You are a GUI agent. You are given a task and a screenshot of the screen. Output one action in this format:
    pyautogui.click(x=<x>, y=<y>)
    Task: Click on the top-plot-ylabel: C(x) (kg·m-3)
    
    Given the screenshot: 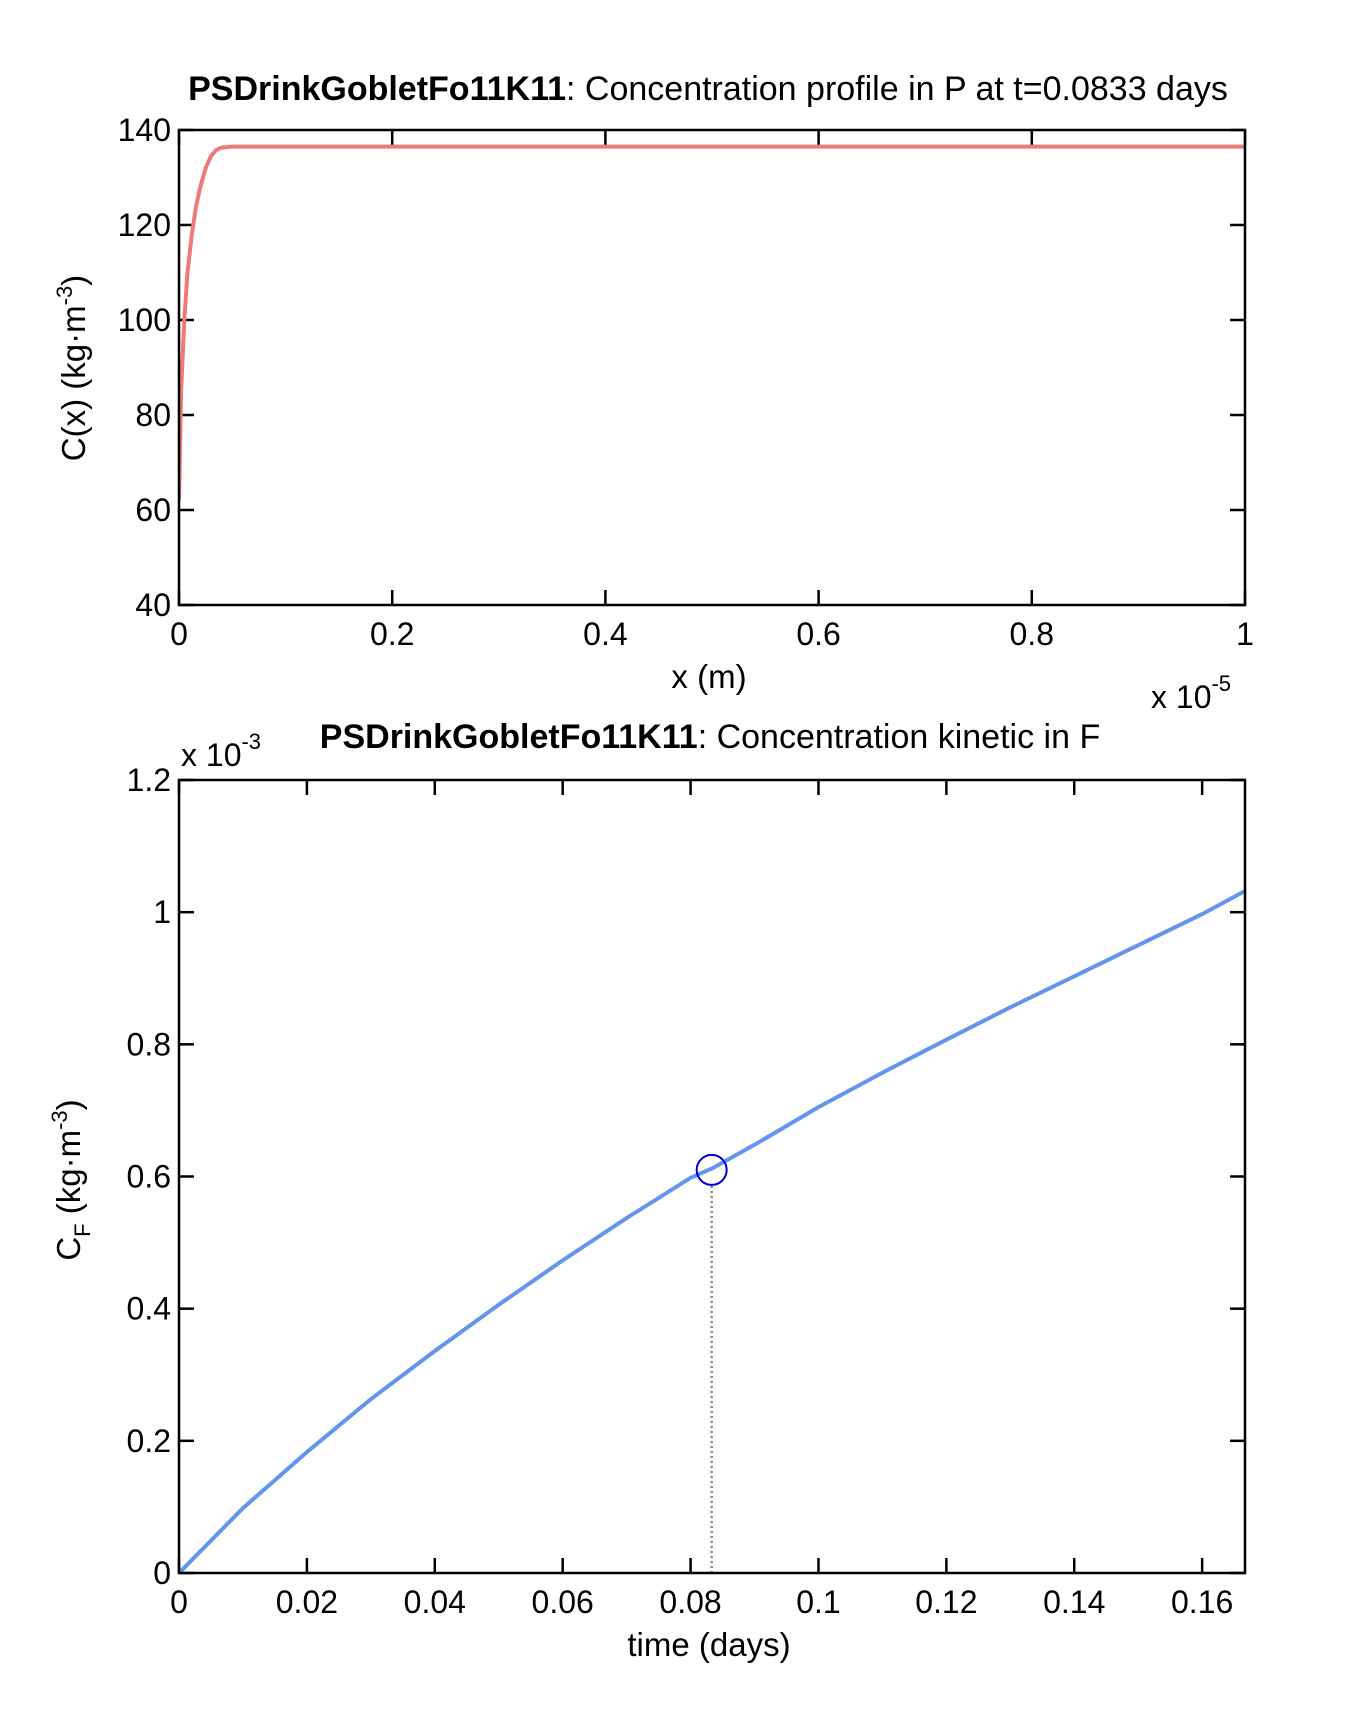 What is the action you would take?
    pyautogui.click(x=72, y=368)
    